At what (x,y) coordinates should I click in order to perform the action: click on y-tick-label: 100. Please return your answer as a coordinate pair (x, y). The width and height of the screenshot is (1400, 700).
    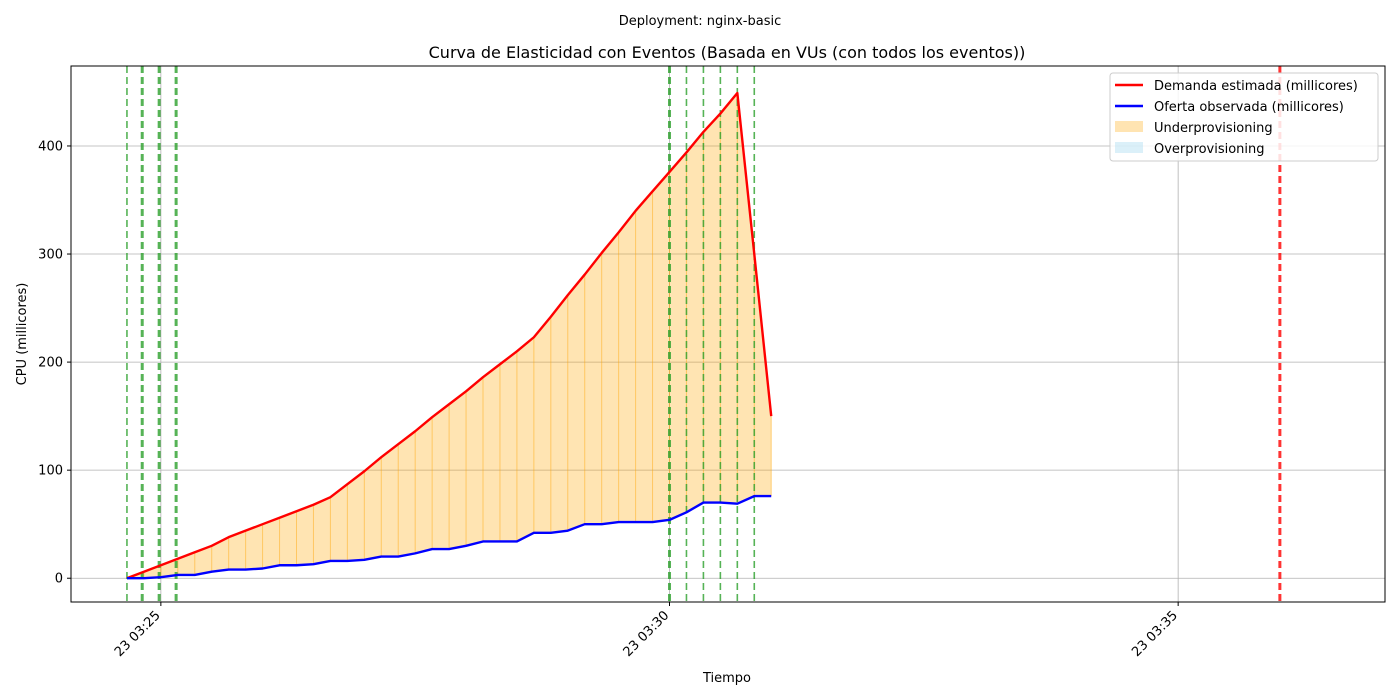
    Looking at the image, I should click on (50, 471).